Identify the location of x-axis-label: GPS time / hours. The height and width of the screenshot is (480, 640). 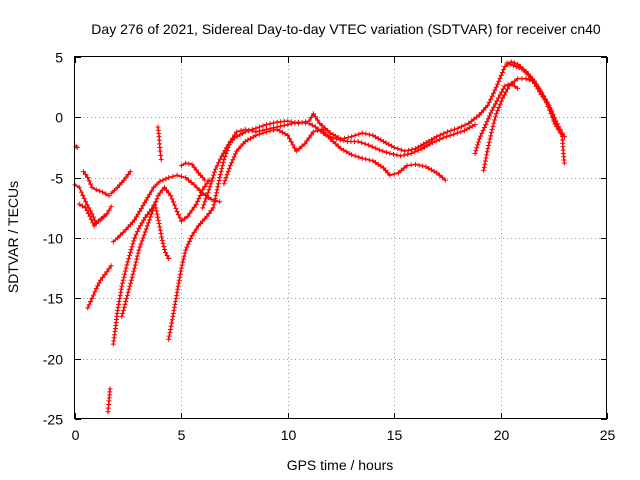
(340, 465).